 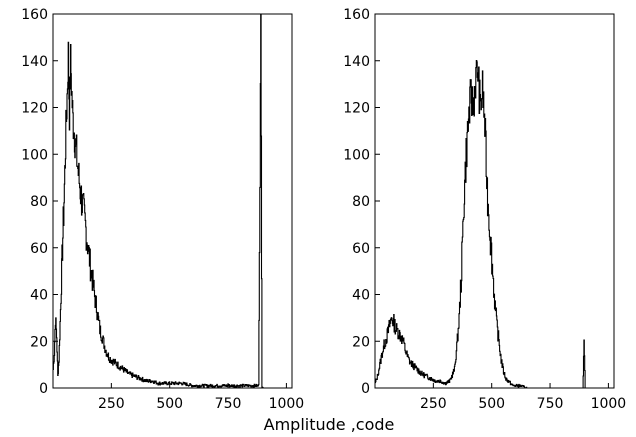 What do you see at coordinates (361, 202) in the screenshot?
I see `right-y-tick-label: 80` at bounding box center [361, 202].